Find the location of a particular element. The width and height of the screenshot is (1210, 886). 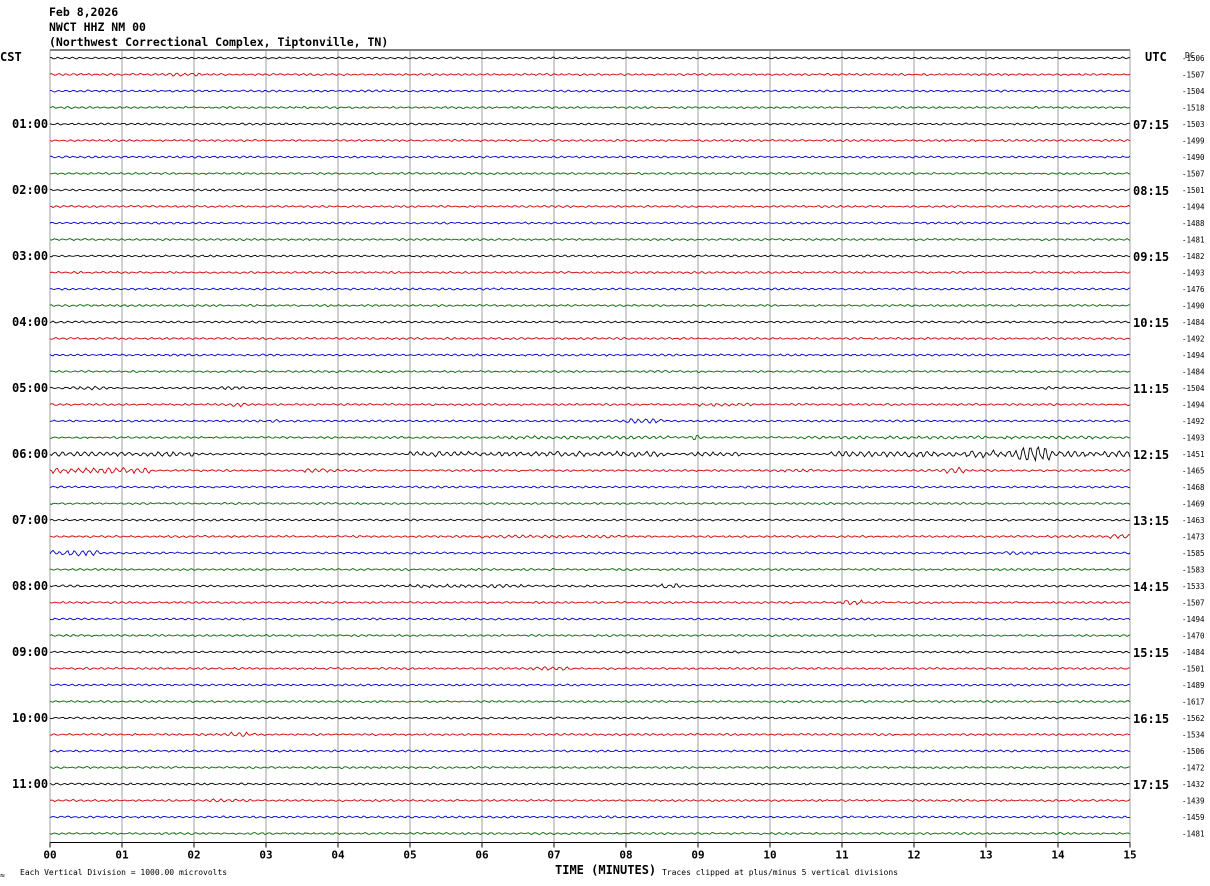

left-hour-label: 10:00 is located at coordinates (30, 718).